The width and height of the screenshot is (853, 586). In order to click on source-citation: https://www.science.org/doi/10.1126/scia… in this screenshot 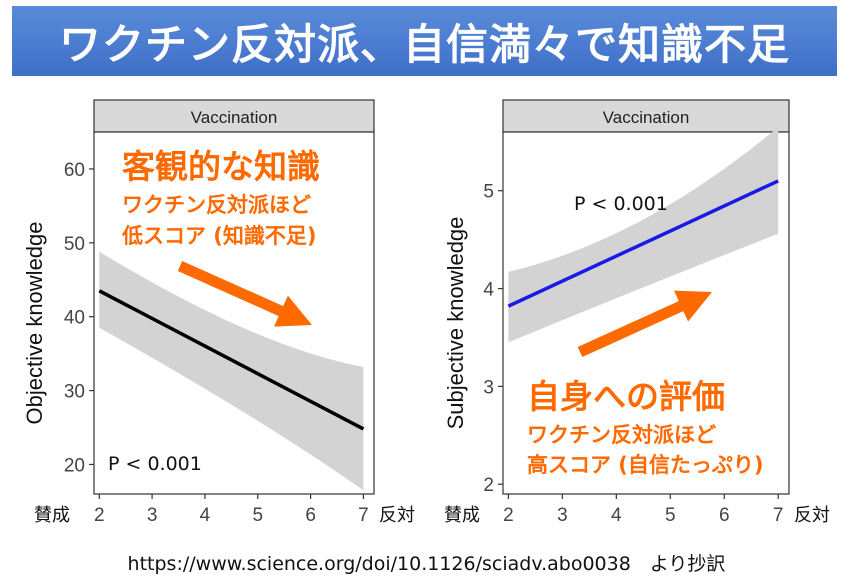, I will do `click(426, 564)`.